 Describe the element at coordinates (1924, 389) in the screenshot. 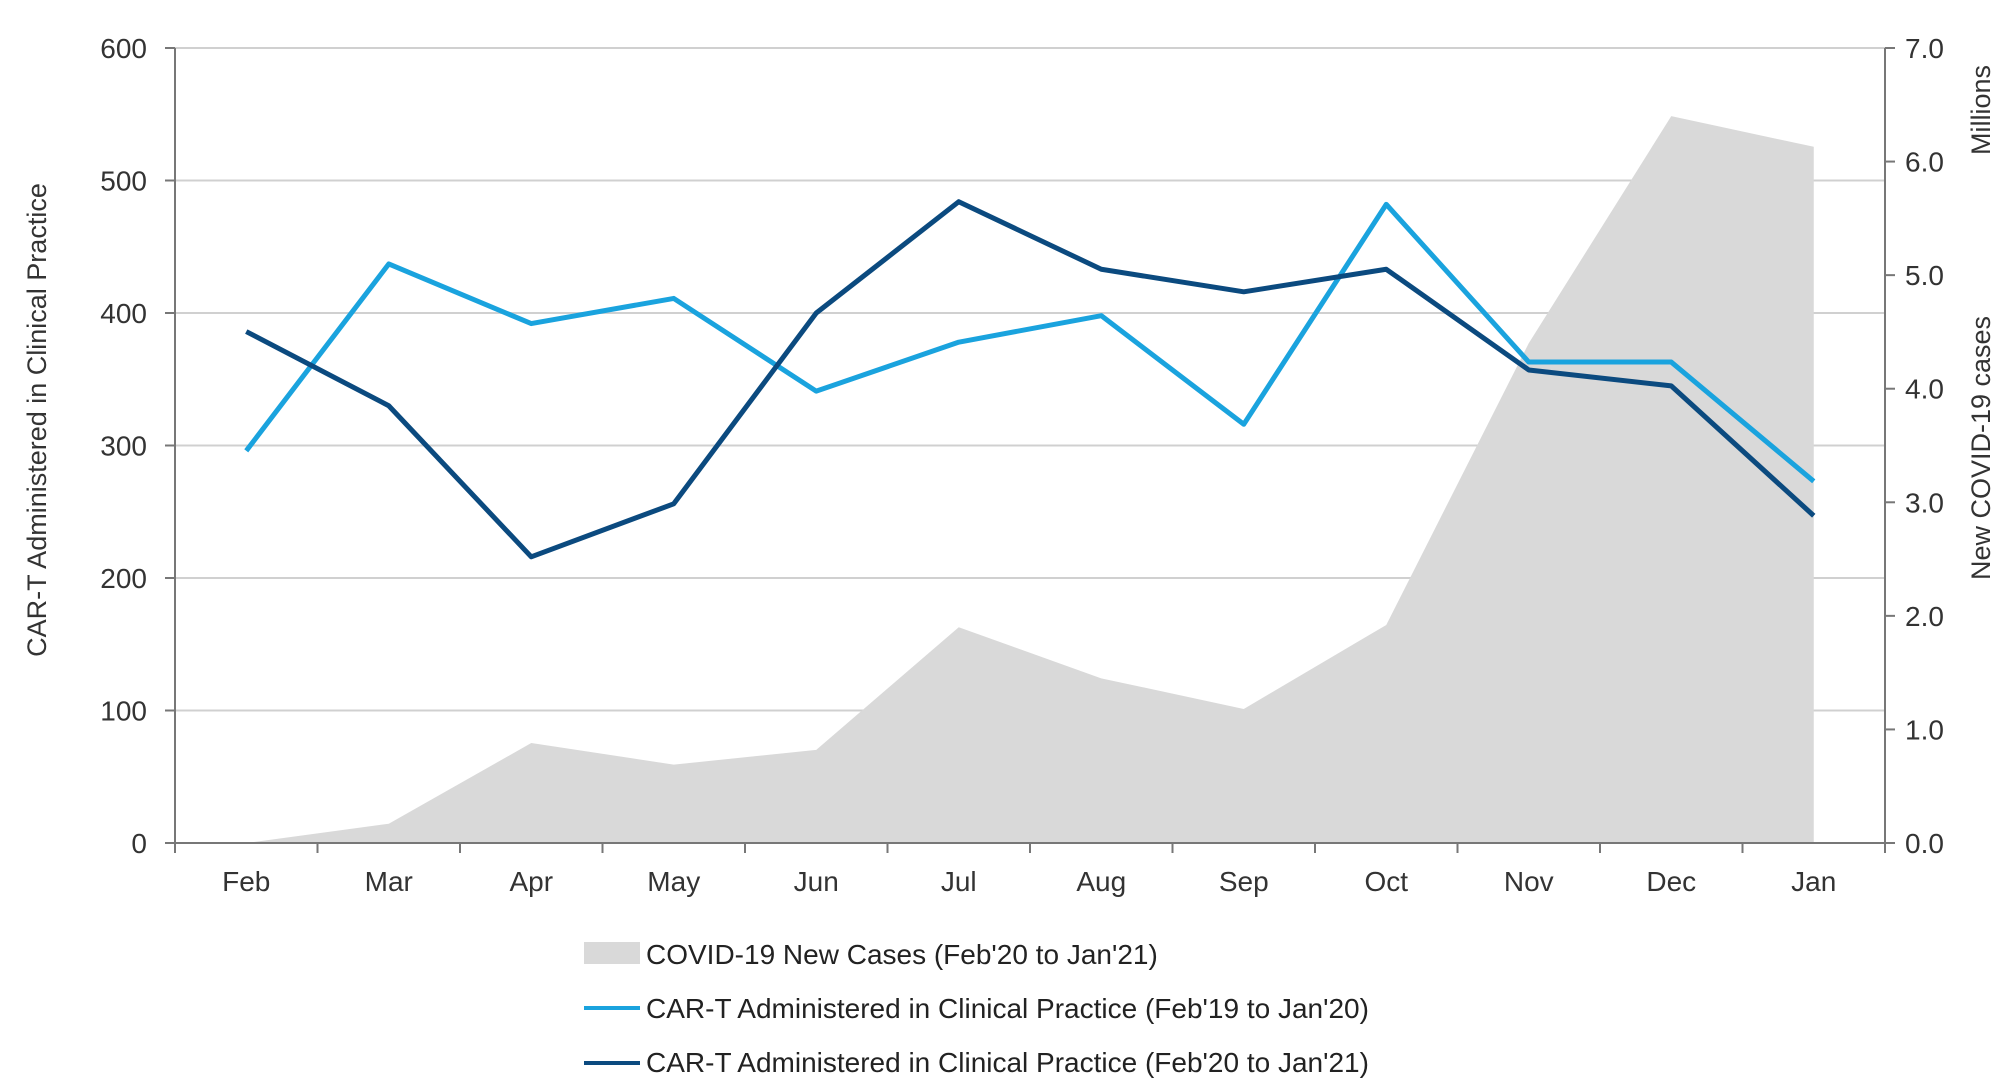

I see `right-tick-label: 4.0` at that location.